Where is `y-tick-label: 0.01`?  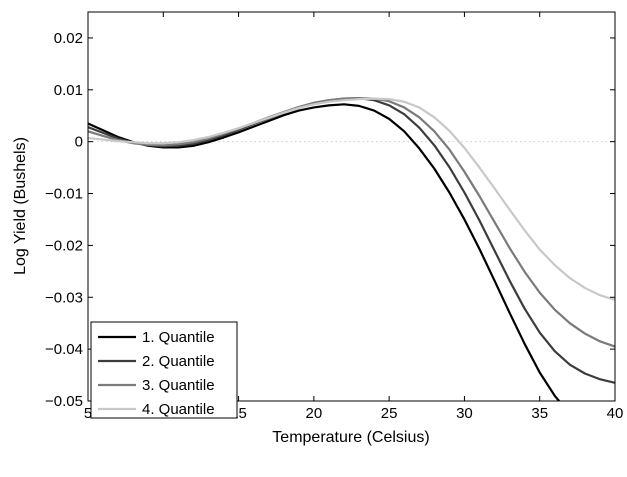 y-tick-label: 0.01 is located at coordinates (68, 90).